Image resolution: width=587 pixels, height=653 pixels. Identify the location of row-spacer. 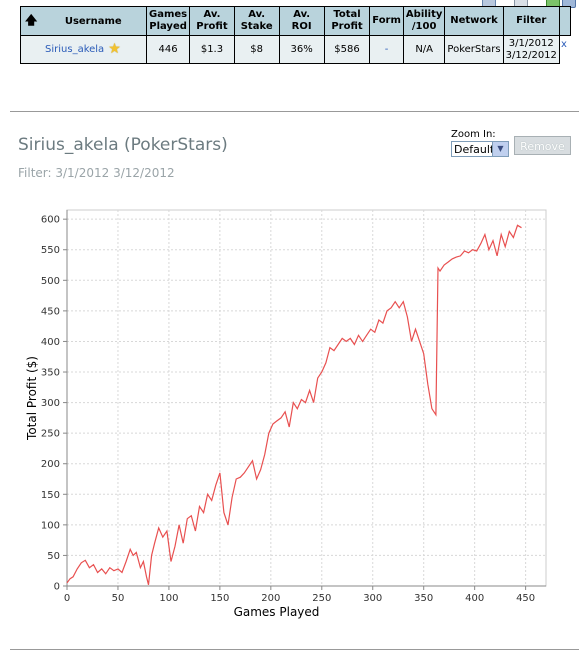
(564, 49).